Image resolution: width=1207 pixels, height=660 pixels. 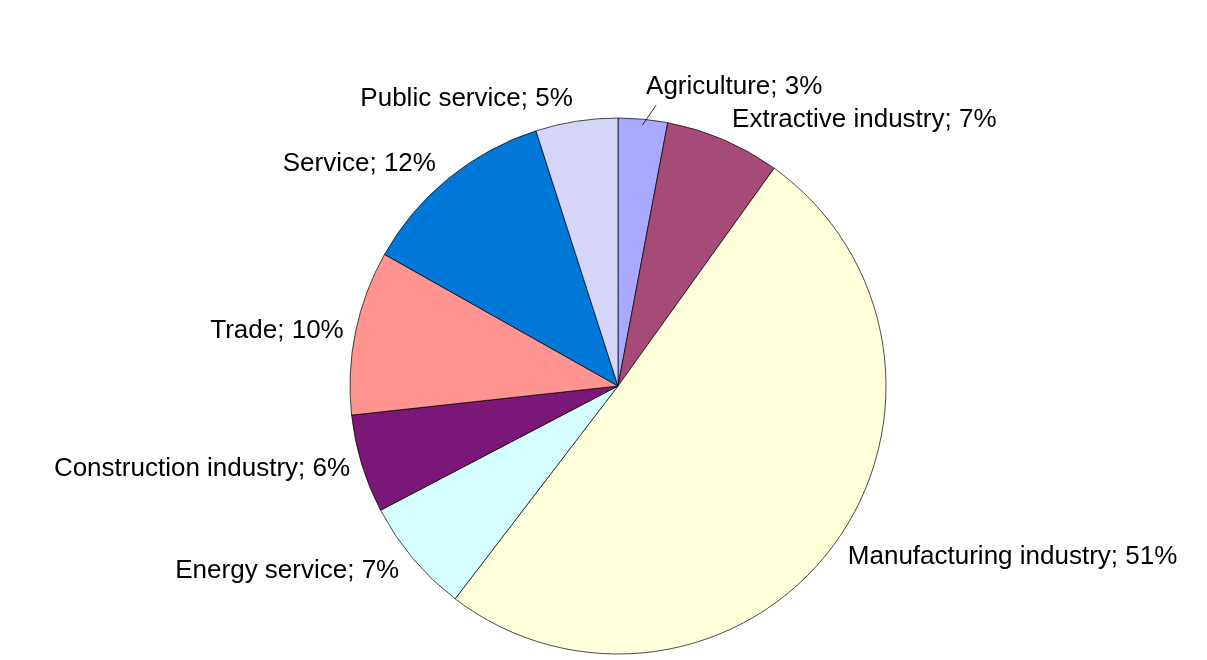 I want to click on slice-label: Agriculture; 3%, so click(x=734, y=85).